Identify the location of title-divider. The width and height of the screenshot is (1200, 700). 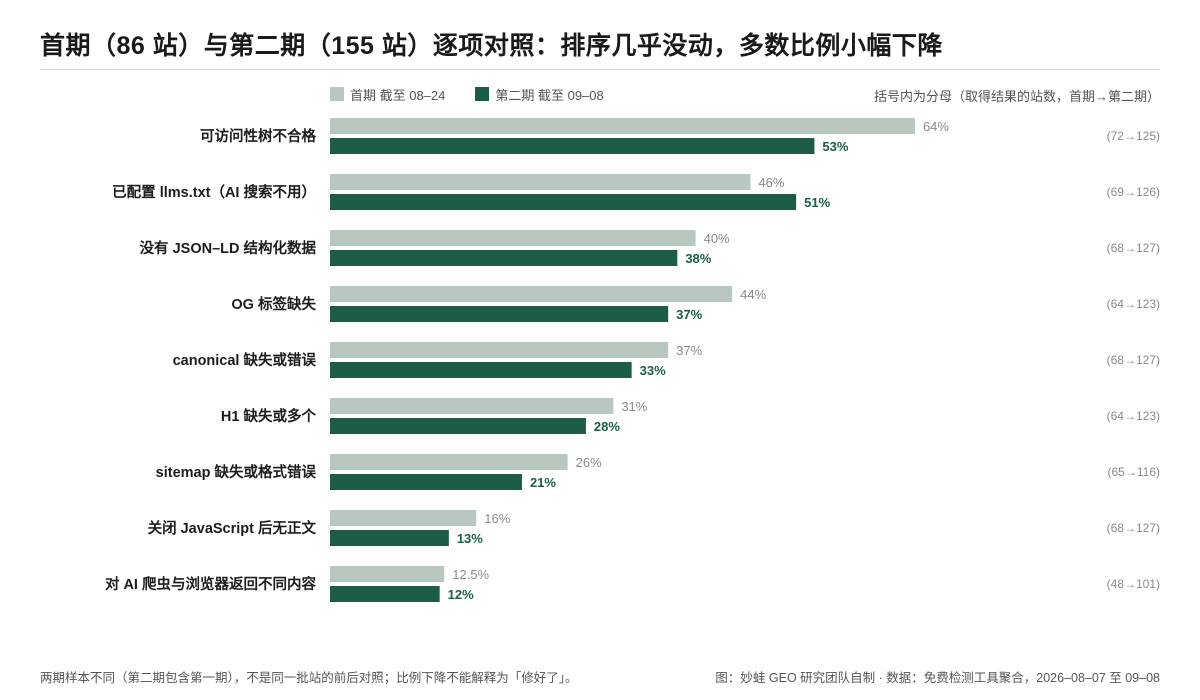
(600, 69).